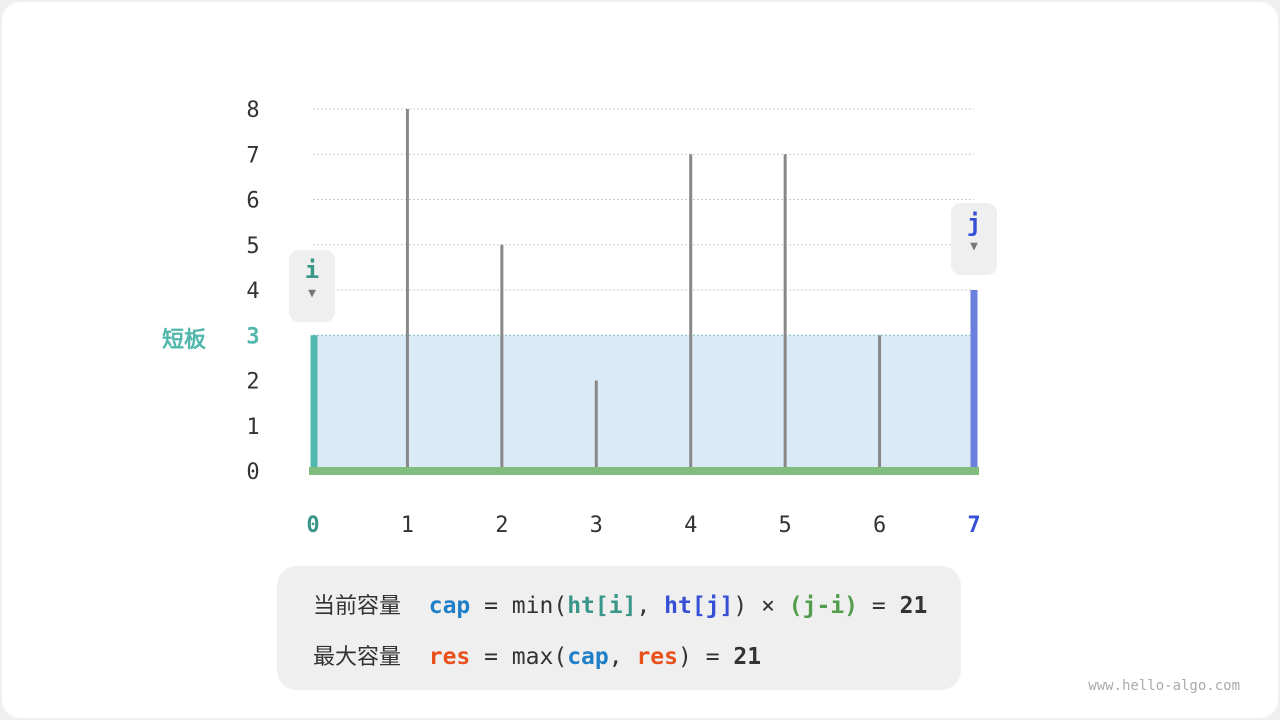 This screenshot has width=1280, height=720. I want to click on y-tick-label: 6, so click(252, 201).